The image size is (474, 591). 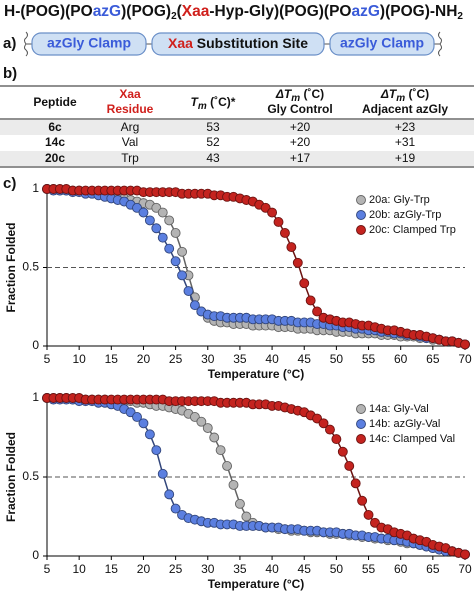 What do you see at coordinates (55, 127) in the screenshot?
I see `table-cell: 6c` at bounding box center [55, 127].